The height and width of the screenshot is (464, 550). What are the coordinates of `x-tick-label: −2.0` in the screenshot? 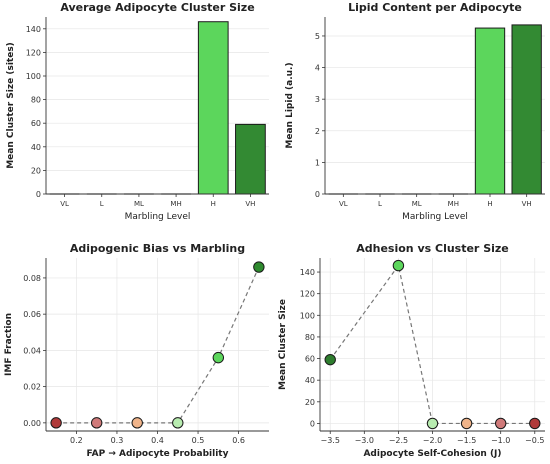 It's located at (432, 440).